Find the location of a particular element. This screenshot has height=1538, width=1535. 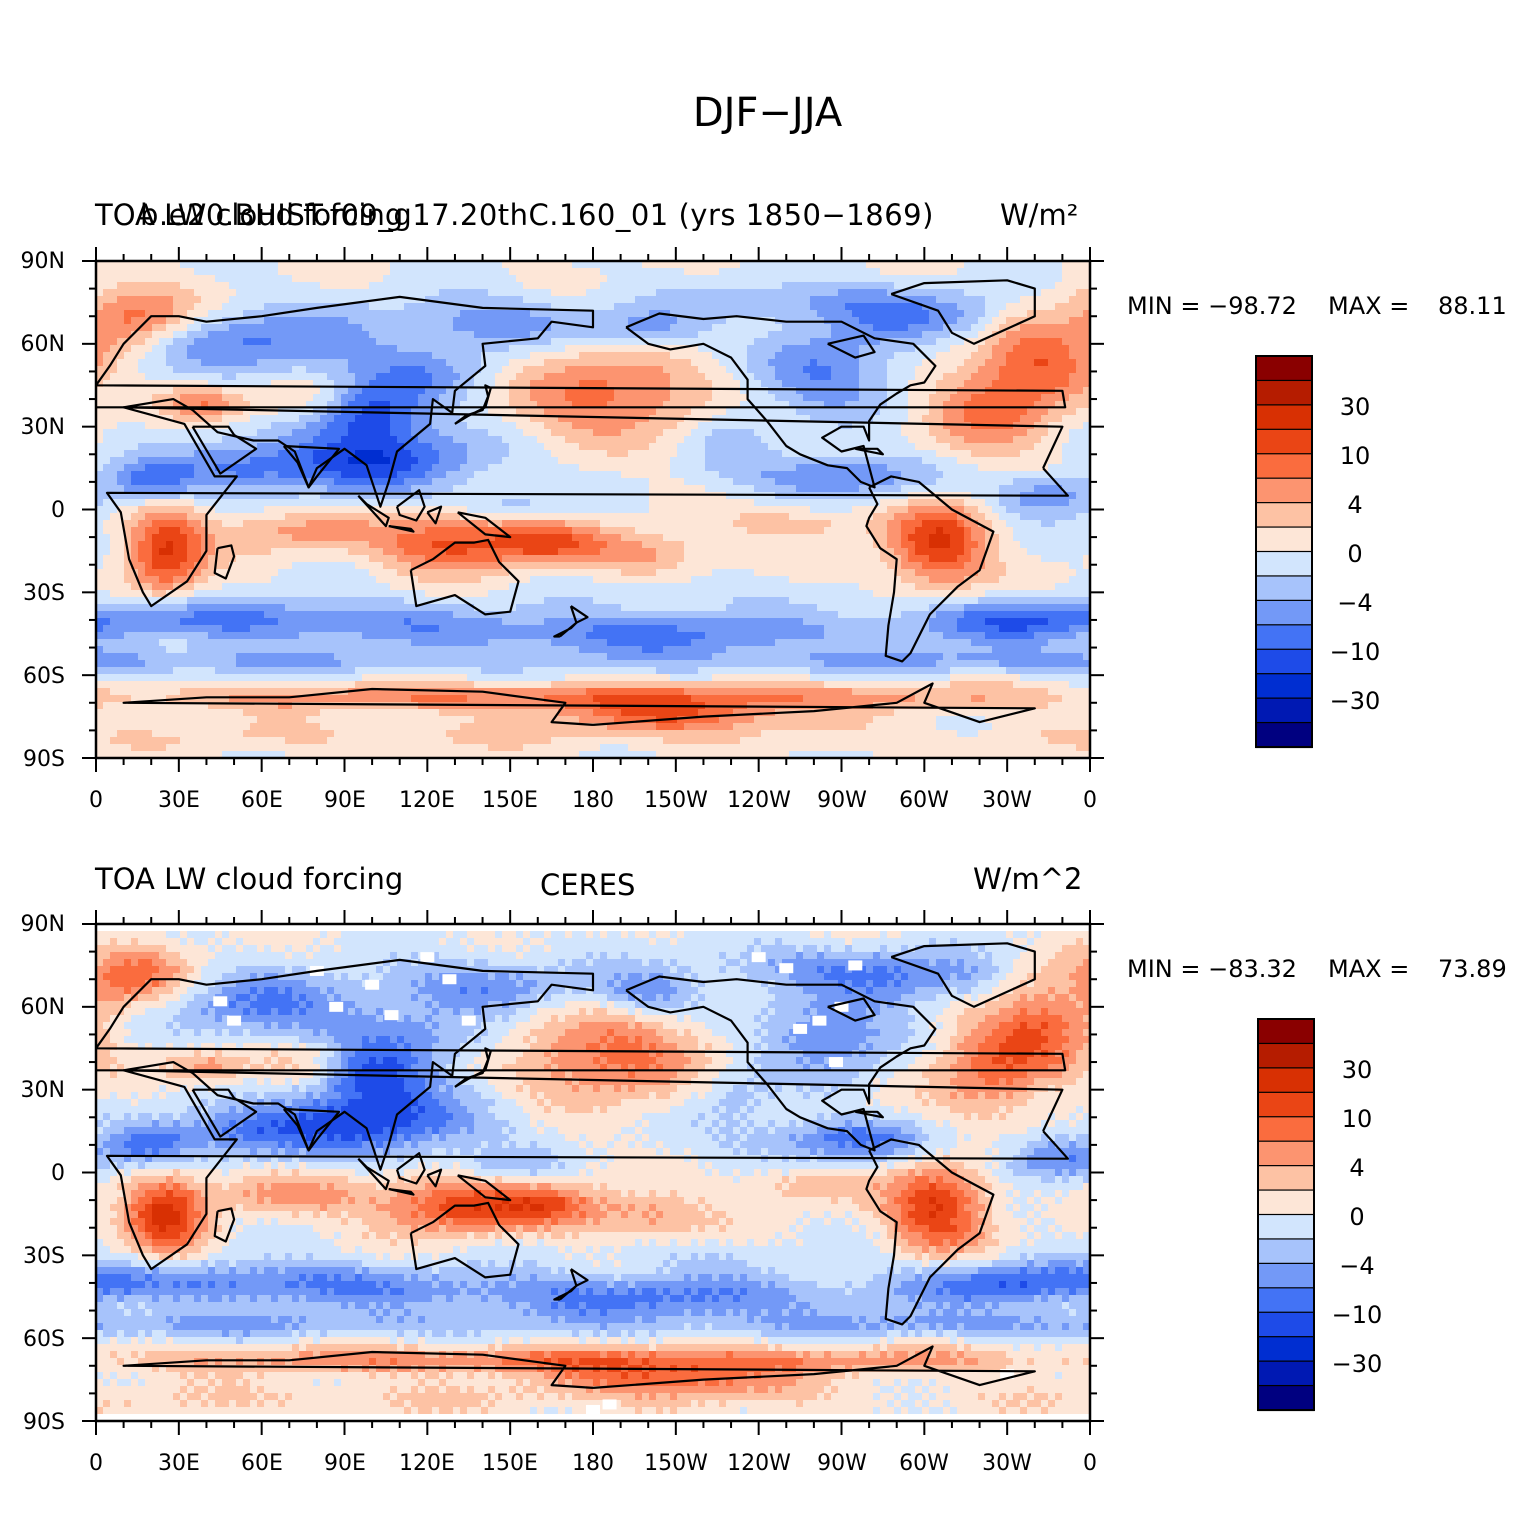

p2-colorbar-label: −10 is located at coordinates (1357, 1315).